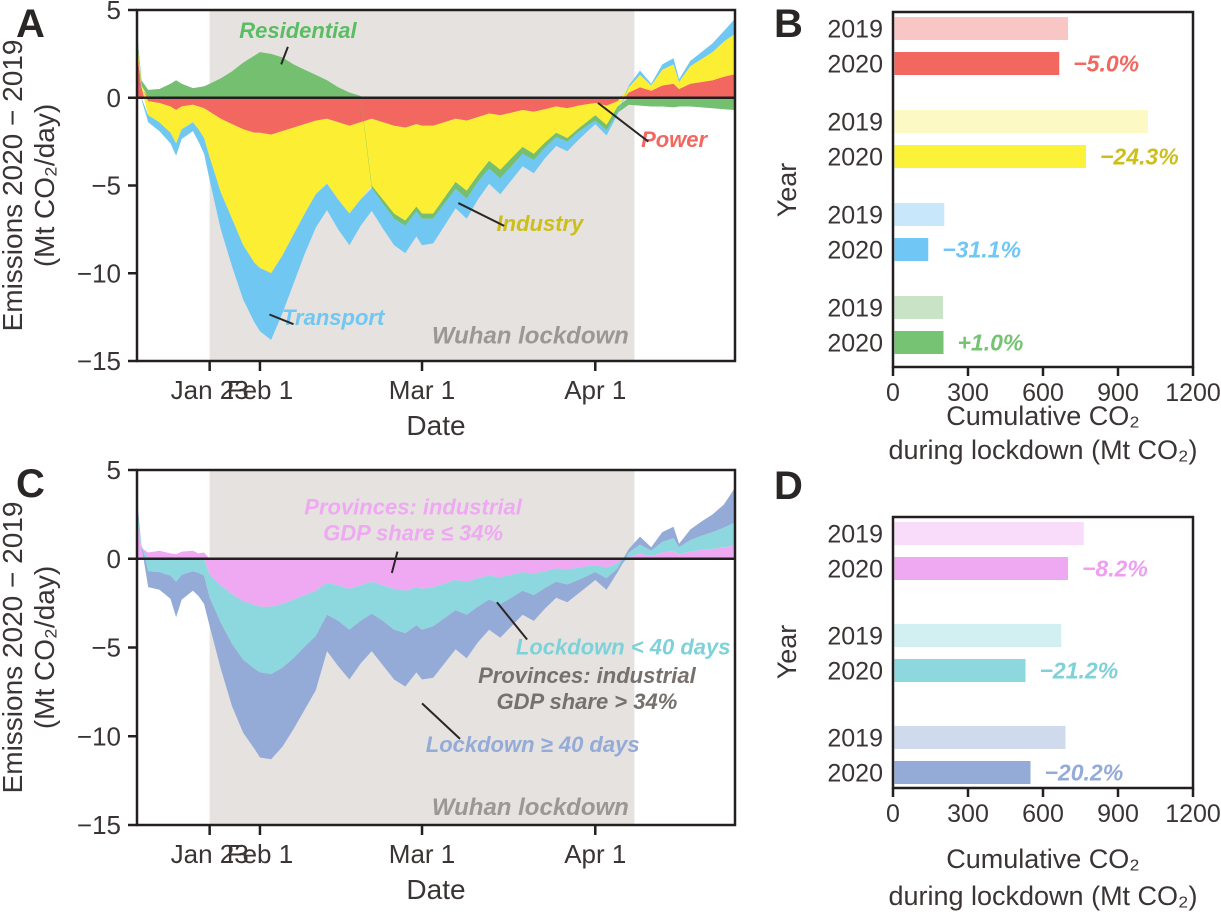 The image size is (1221, 920). I want to click on panel-letter-a: A, so click(30, 24).